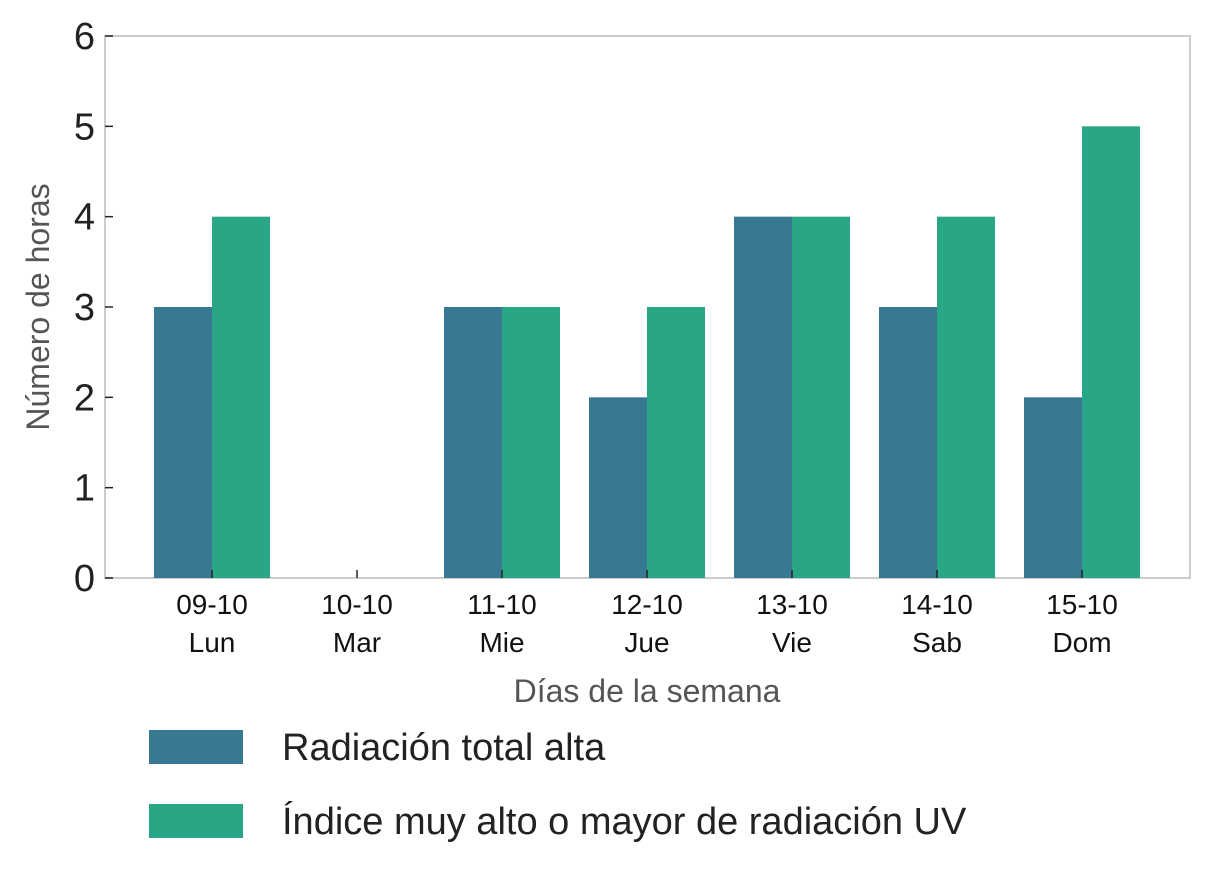 This screenshot has height=886, width=1209. I want to click on x-tick-label-date: 10-10, so click(357, 604).